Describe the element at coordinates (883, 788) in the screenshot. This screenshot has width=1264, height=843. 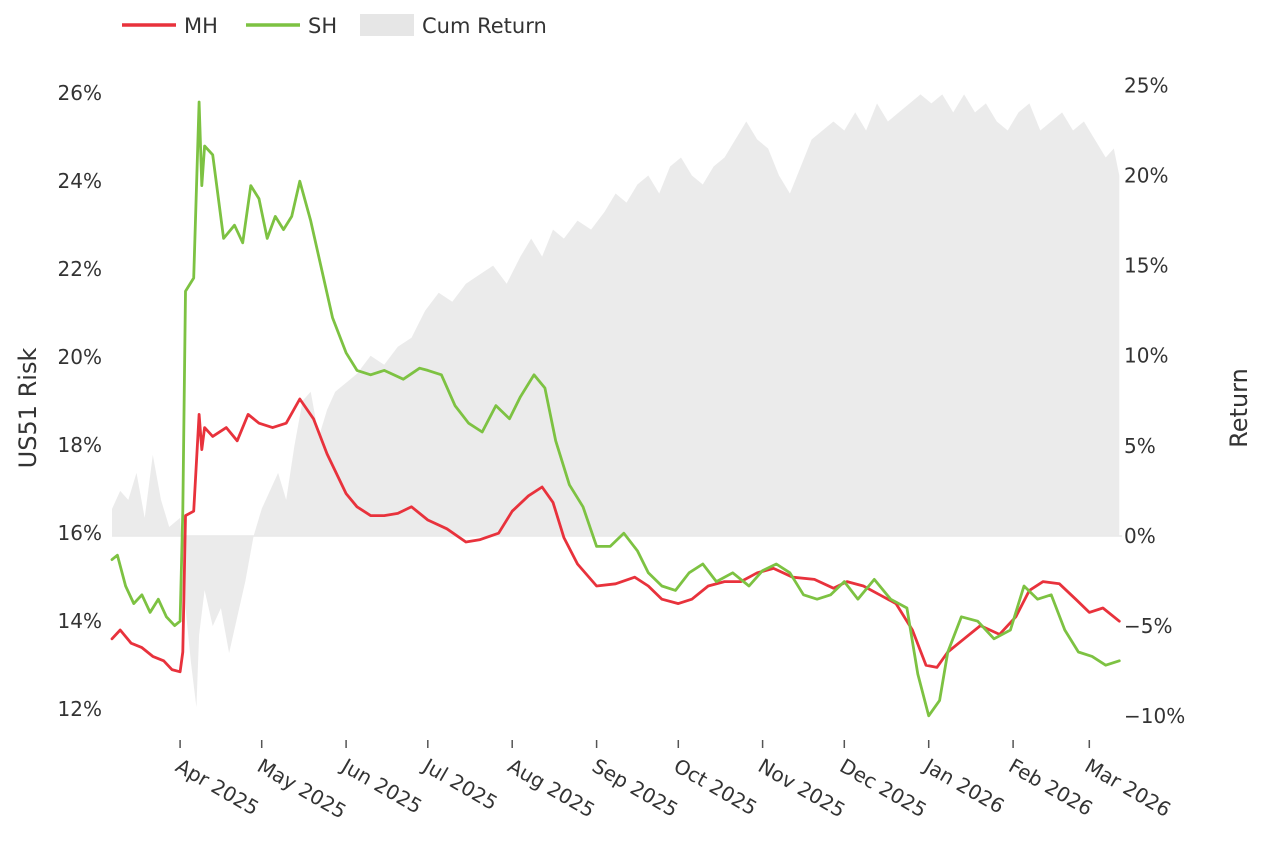
I see `x-tick-label: Dec 2025` at that location.